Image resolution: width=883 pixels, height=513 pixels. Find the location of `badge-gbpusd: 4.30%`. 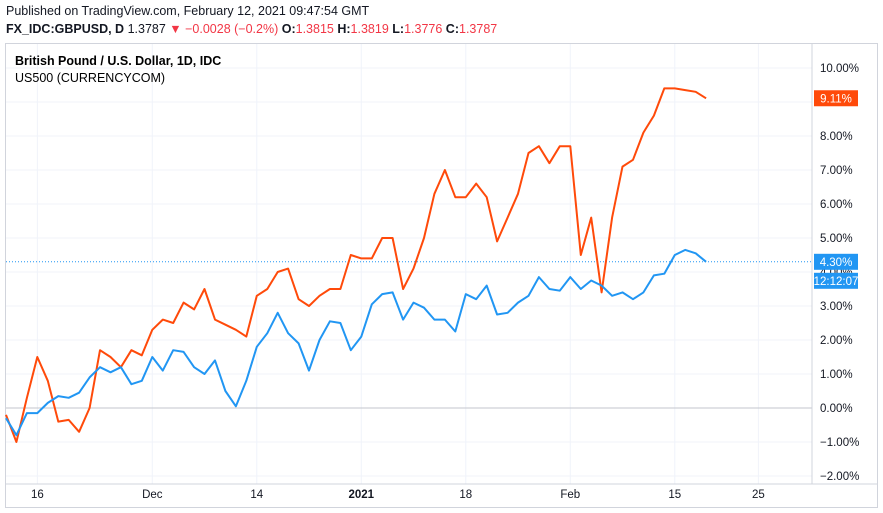

badge-gbpusd: 4.30% is located at coordinates (836, 261).